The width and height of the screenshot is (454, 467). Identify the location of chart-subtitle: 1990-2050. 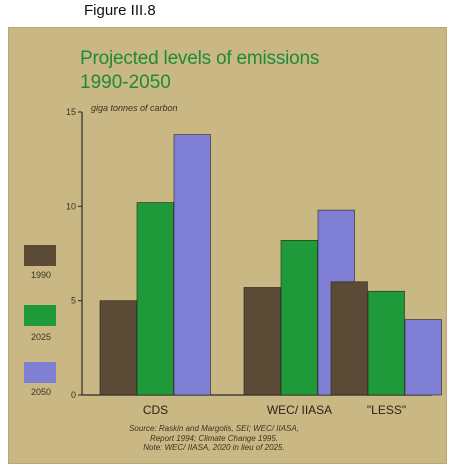
(125, 82).